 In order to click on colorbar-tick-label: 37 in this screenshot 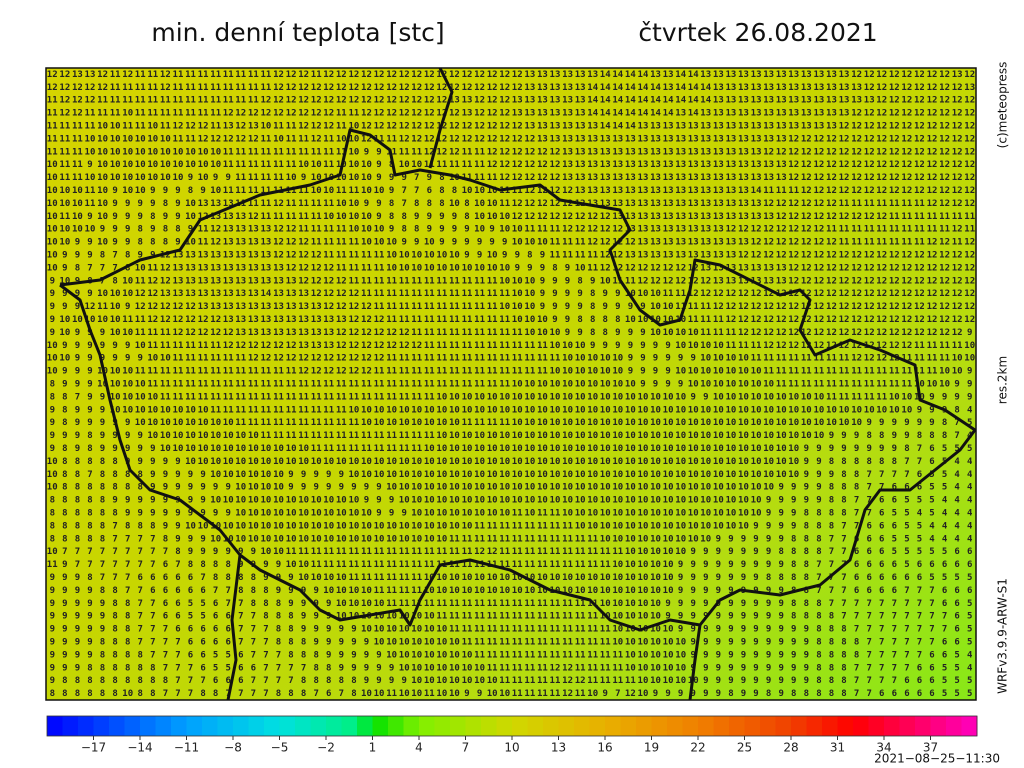, I will do `click(930, 748)`.